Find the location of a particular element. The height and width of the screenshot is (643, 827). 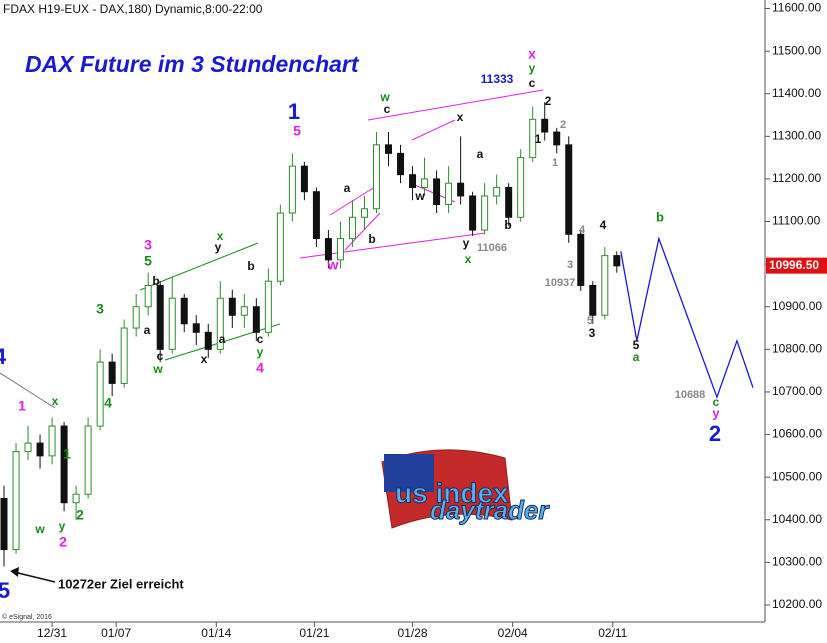

logo-flag-canton is located at coordinates (409, 473).